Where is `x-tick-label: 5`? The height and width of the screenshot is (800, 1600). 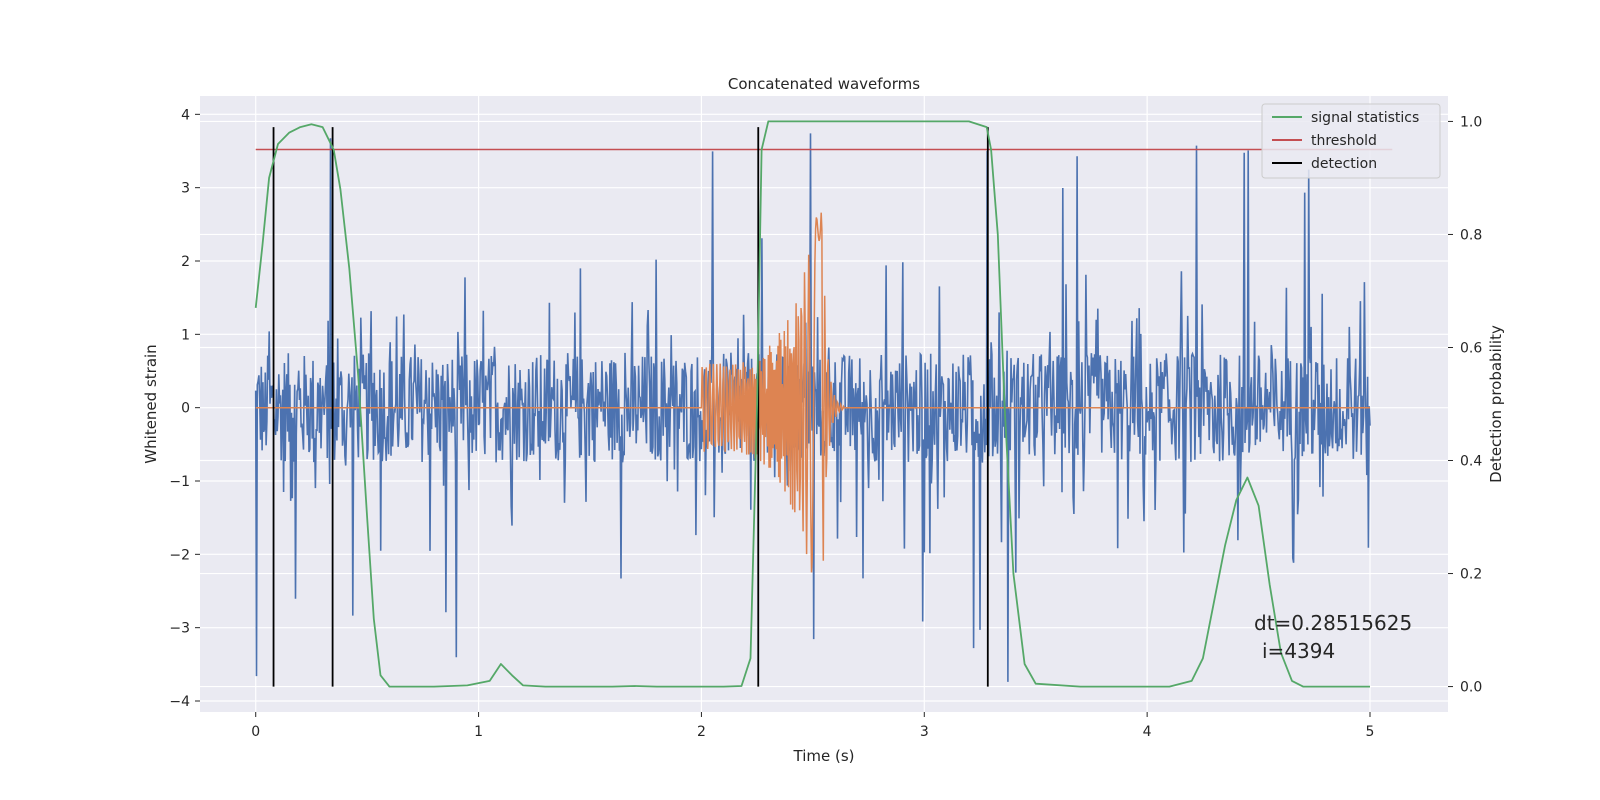
x-tick-label: 5 is located at coordinates (1370, 732).